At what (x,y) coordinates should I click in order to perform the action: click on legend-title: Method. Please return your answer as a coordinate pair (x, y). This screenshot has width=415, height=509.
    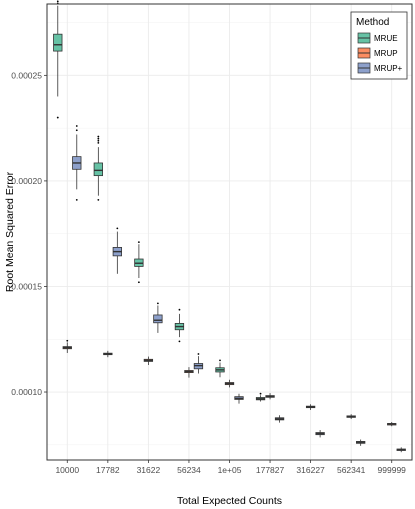
    Looking at the image, I should click on (372, 22).